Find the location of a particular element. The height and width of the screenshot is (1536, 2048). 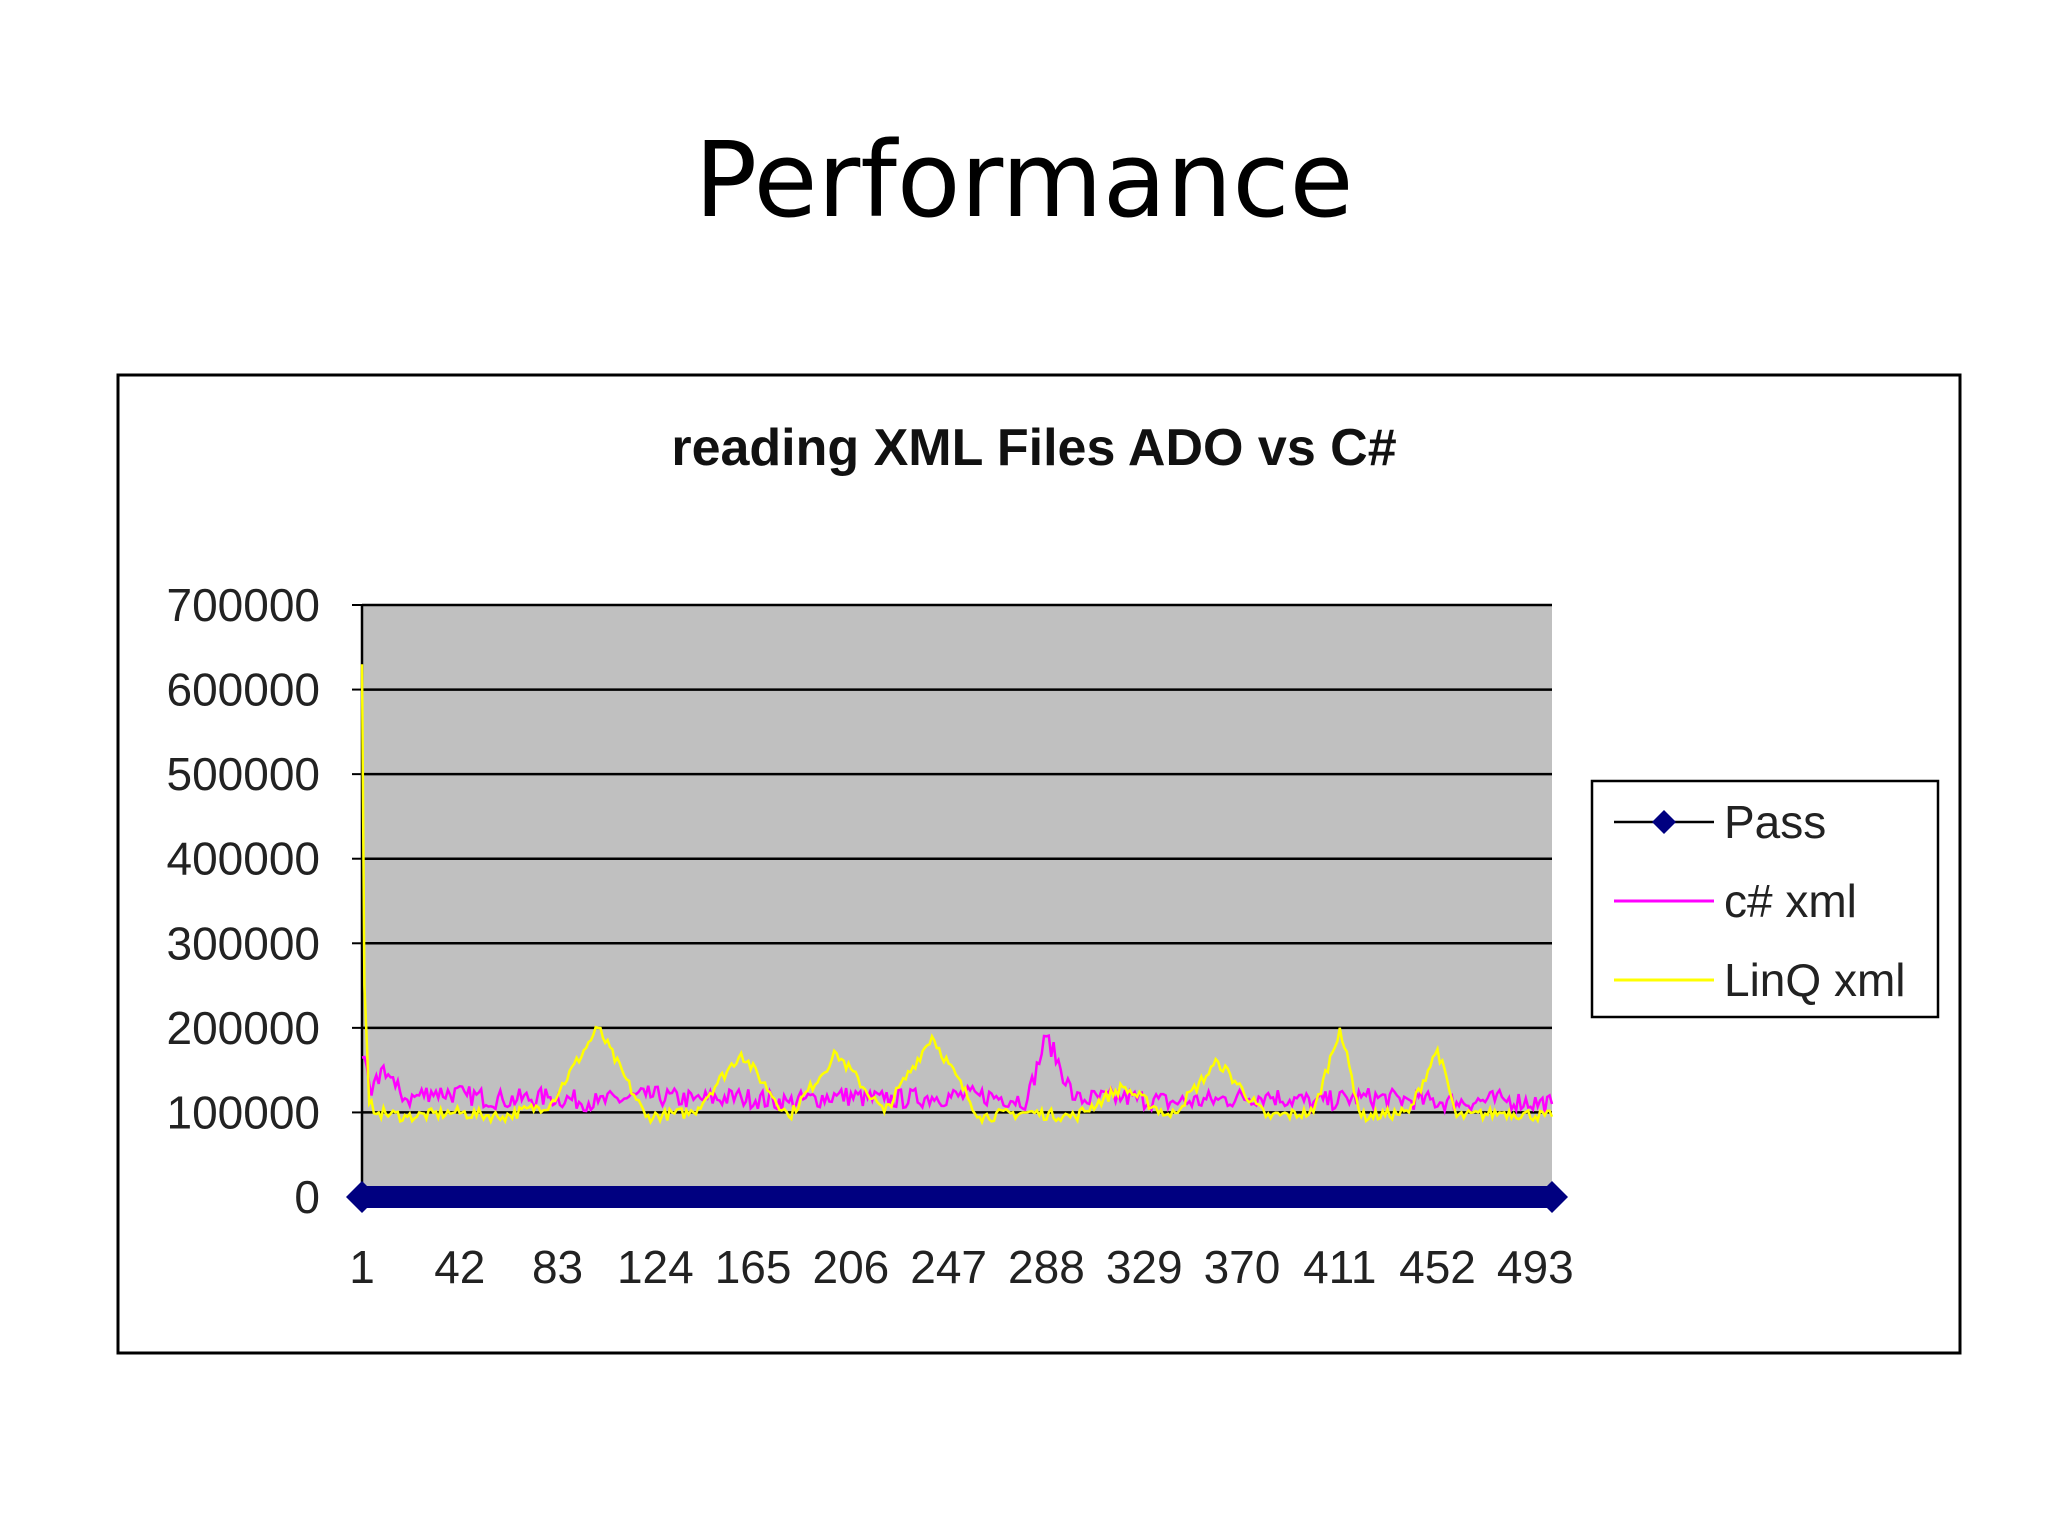

chart-title: reading XML Files ADO vs C# is located at coordinates (1033, 448).